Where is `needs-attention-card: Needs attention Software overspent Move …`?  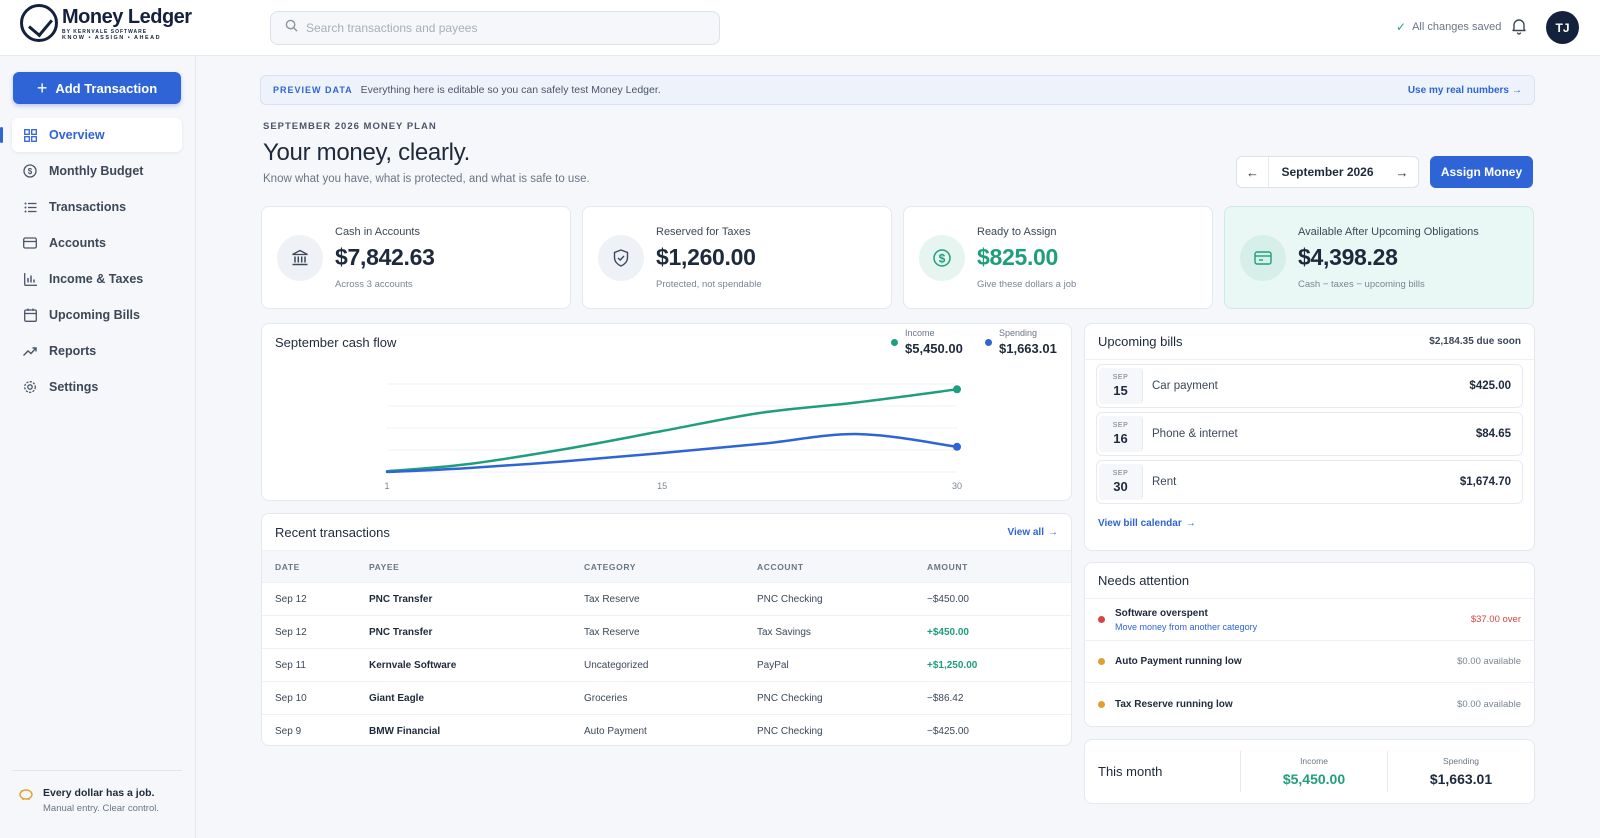 needs-attention-card: Needs attention Software overspent Move … is located at coordinates (1309, 644).